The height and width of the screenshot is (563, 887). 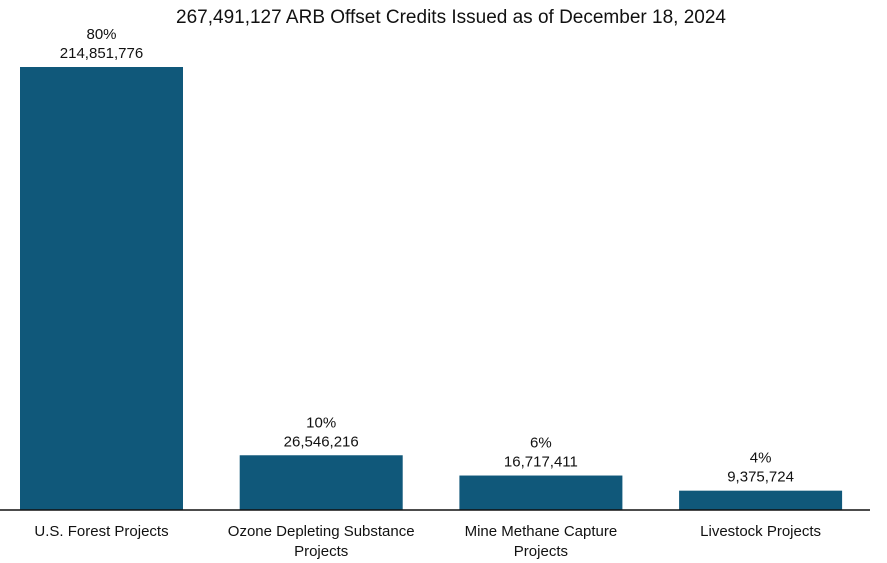 What do you see at coordinates (321, 441) in the screenshot?
I see `value-label: 26,546,216` at bounding box center [321, 441].